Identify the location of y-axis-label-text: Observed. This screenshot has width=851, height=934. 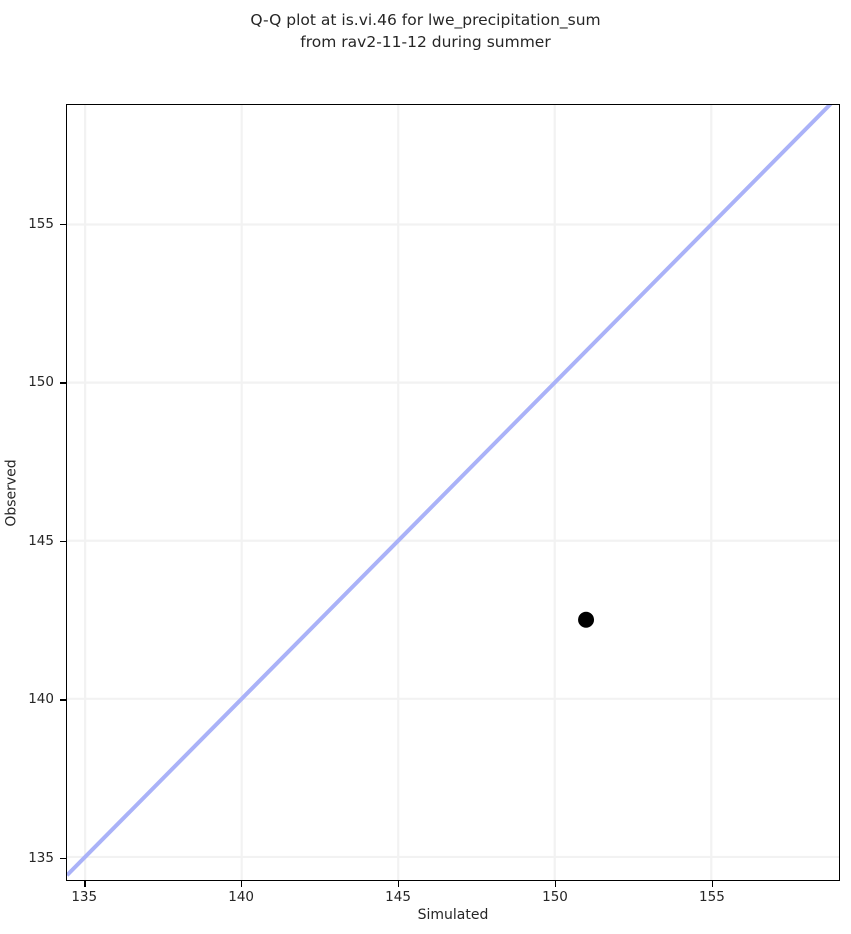
(12, 492).